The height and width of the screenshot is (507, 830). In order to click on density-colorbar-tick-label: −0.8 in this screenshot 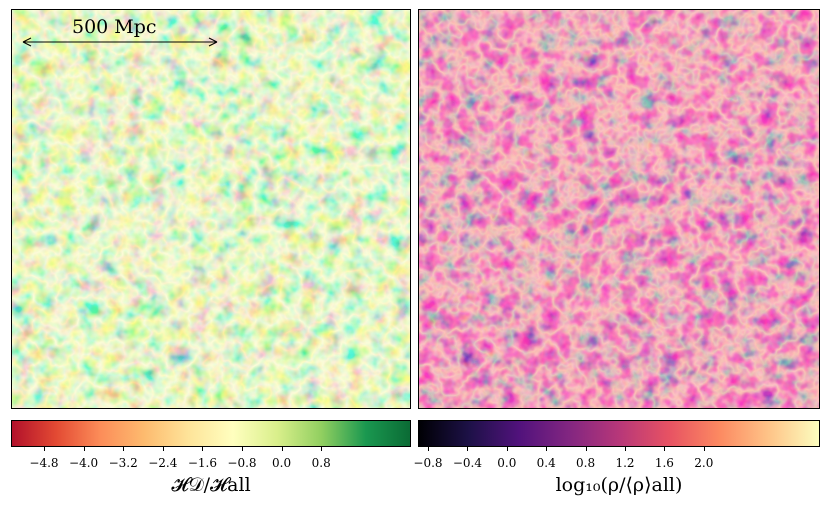, I will do `click(428, 463)`.